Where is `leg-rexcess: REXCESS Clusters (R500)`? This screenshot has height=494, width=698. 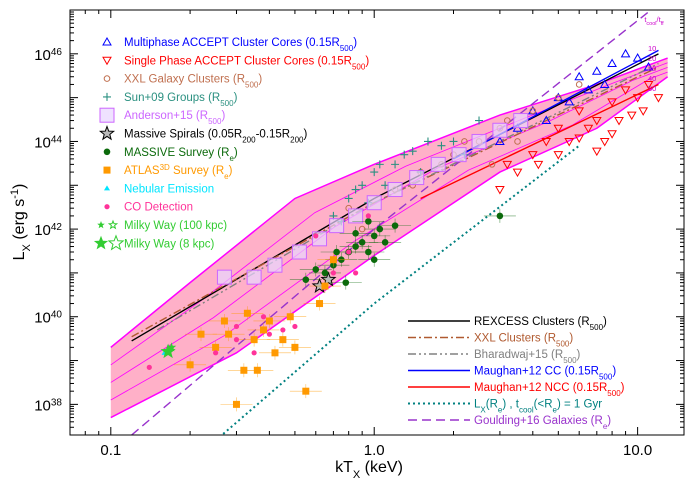
leg-rexcess: REXCESS Clusters (R500) is located at coordinates (540, 324).